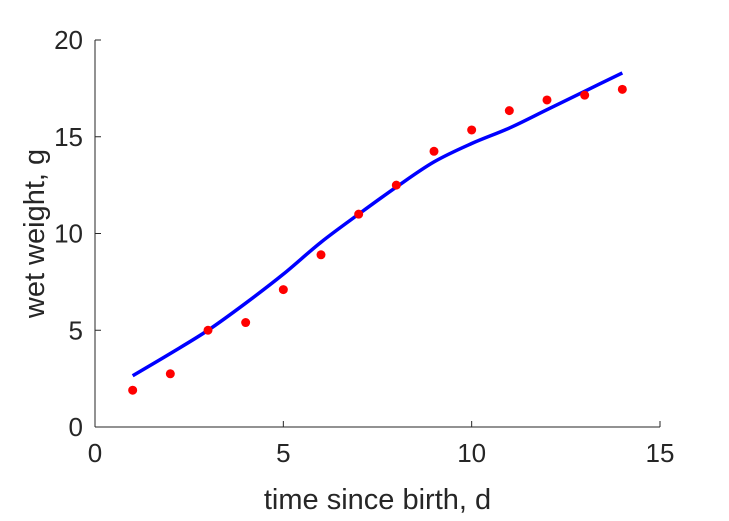  I want to click on x-tick-label: 10, so click(471, 453).